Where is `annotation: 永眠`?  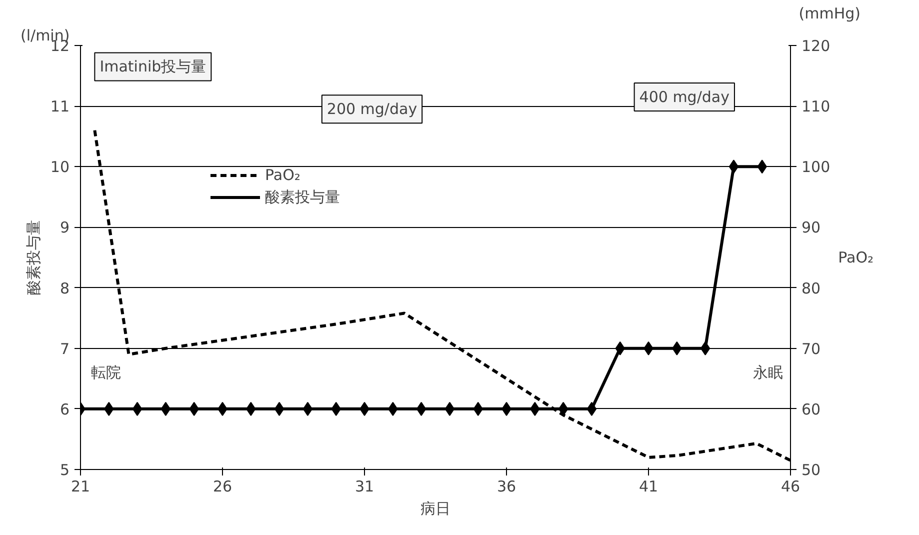 annotation: 永眠 is located at coordinates (767, 373).